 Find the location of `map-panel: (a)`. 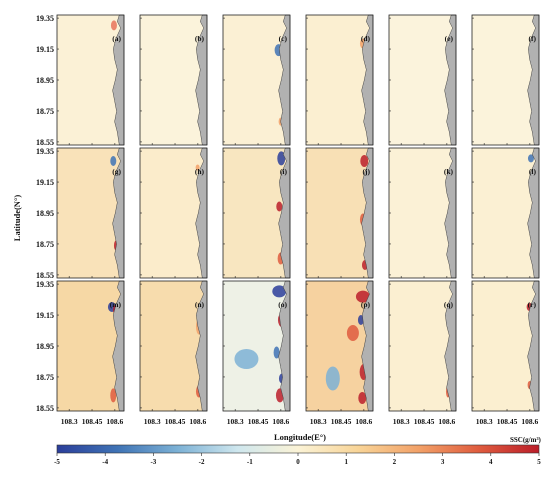

map-panel: (a) is located at coordinates (90, 80).